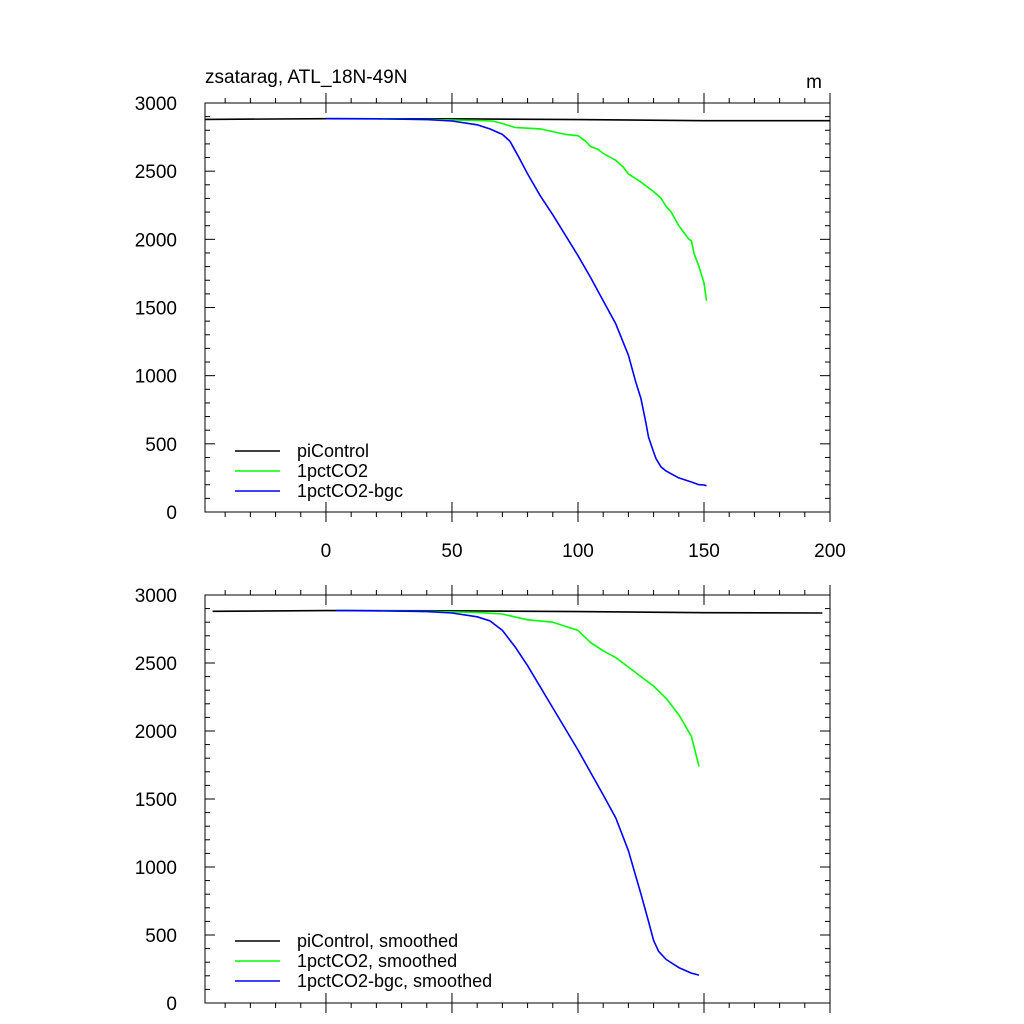 The height and width of the screenshot is (1024, 1024). Describe the element at coordinates (704, 551) in the screenshot. I see `x-tick-label: 150` at that location.